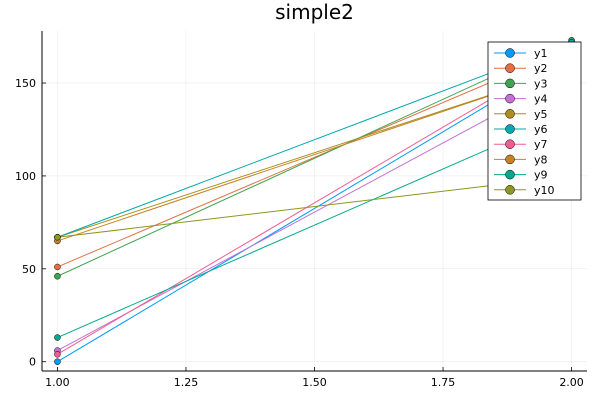 The width and height of the screenshot is (600, 400). Describe the element at coordinates (510, 129) in the screenshot. I see `legend-marker-y6` at that location.